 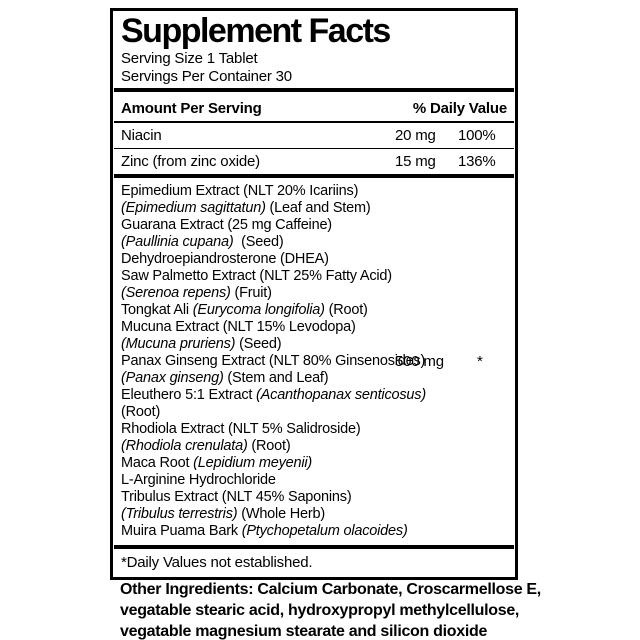 I want to click on hairline-rule, so click(x=314, y=148).